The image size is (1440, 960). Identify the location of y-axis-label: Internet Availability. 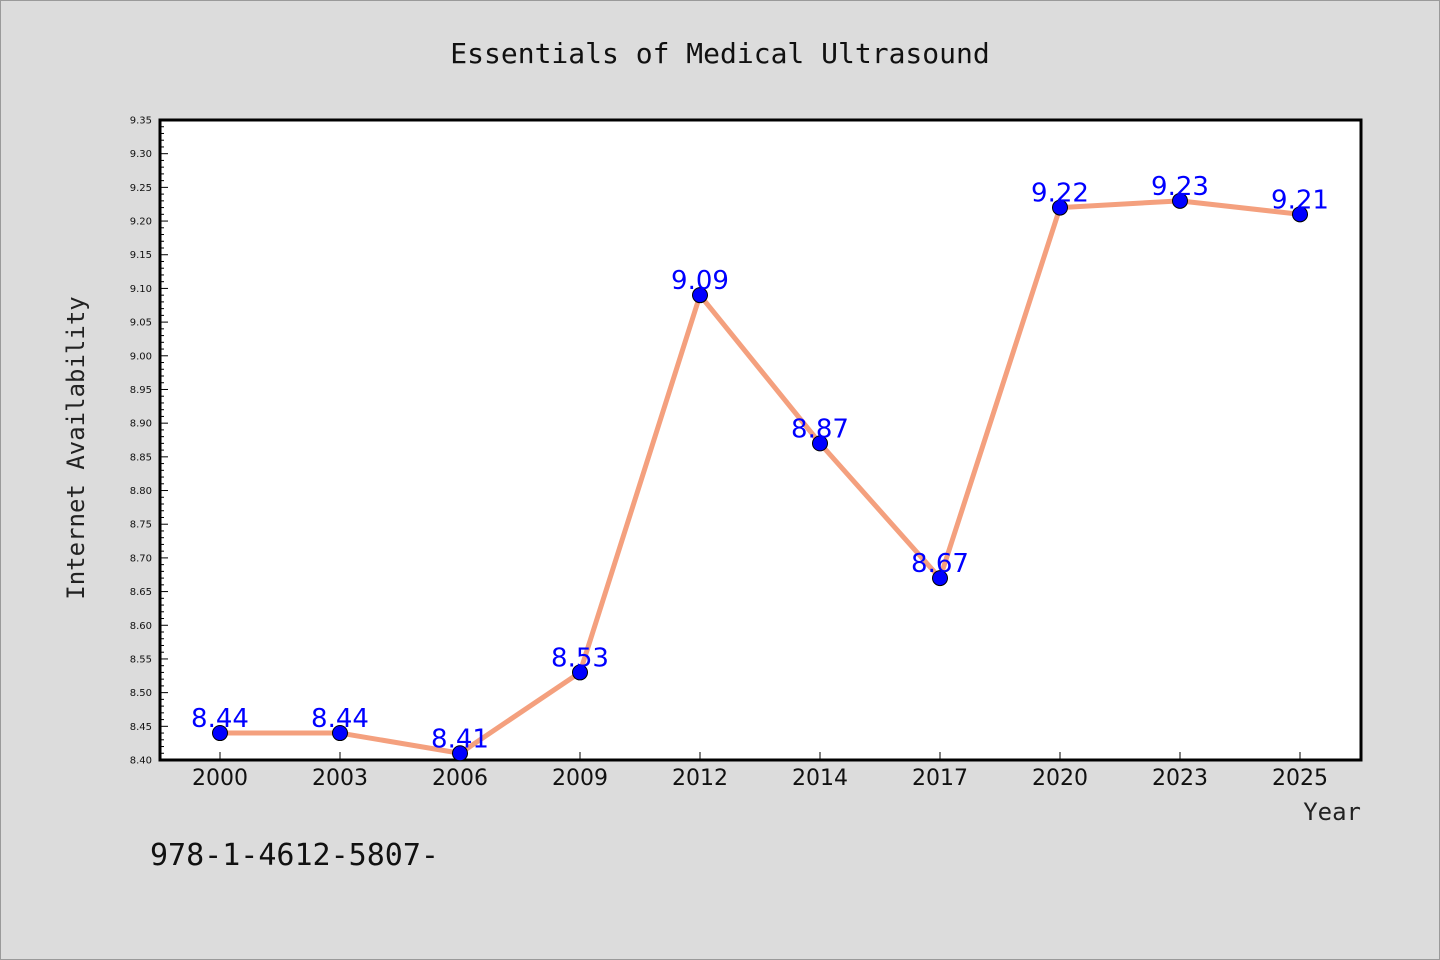
(76, 447).